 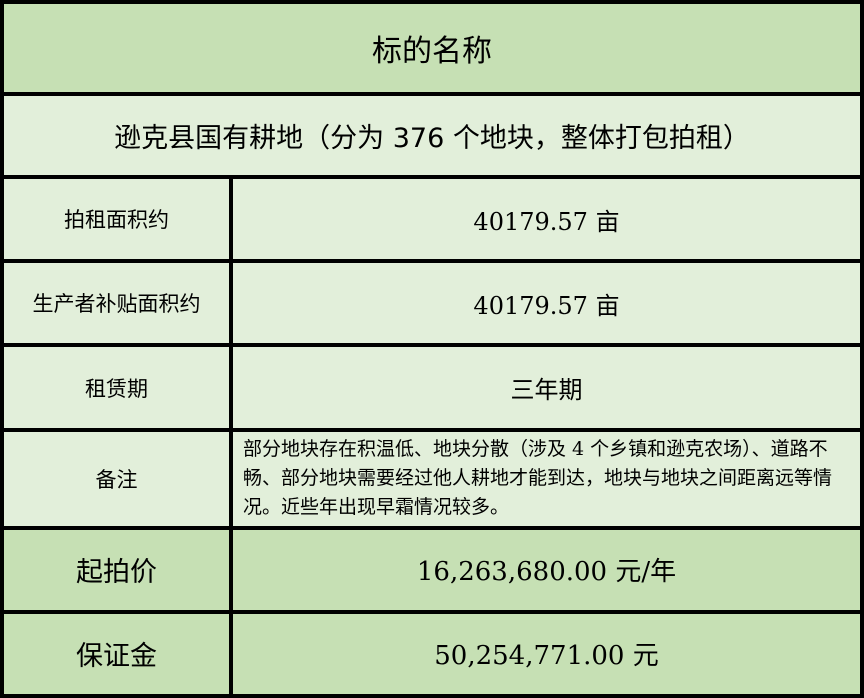 I want to click on table-row: 生产者补贴面积约 40179.57 亩, so click(x=432, y=303).